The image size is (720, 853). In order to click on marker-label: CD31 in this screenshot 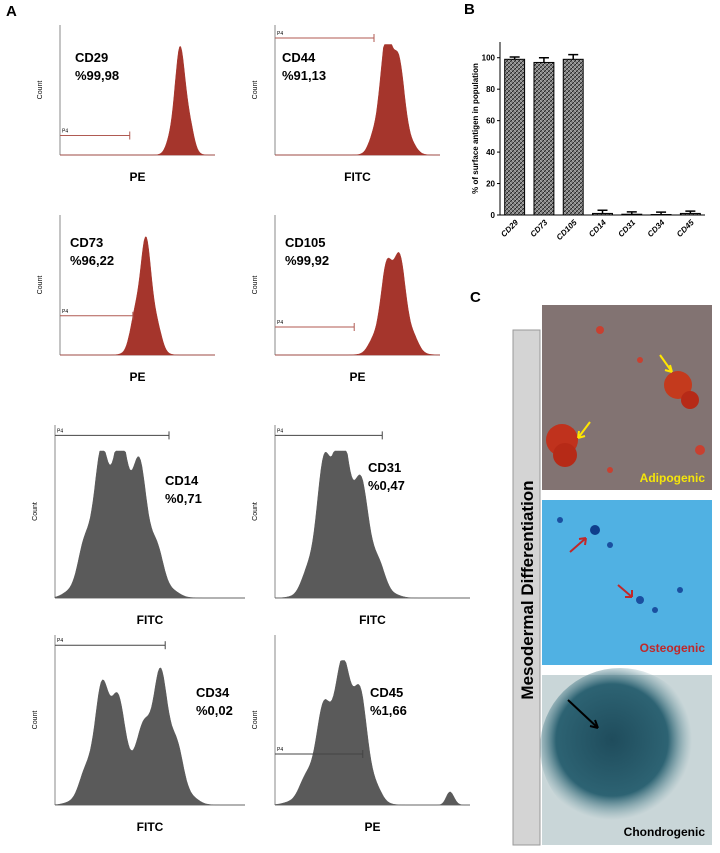, I will do `click(384, 467)`.